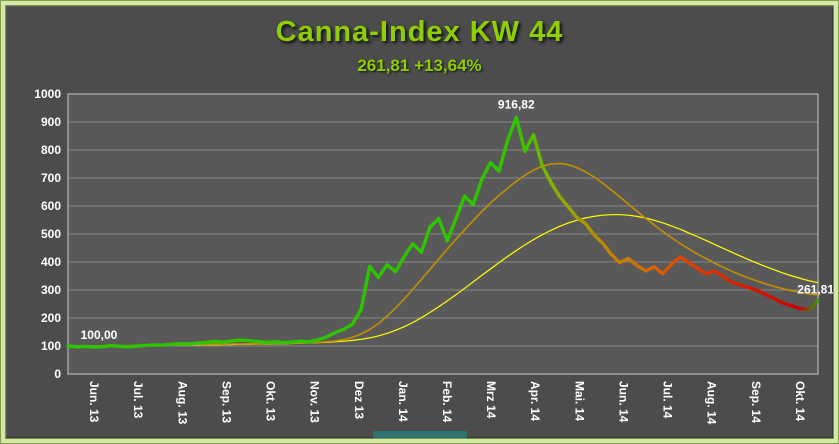  What do you see at coordinates (226, 402) in the screenshot?
I see `x-tick-label: Sep. 13` at bounding box center [226, 402].